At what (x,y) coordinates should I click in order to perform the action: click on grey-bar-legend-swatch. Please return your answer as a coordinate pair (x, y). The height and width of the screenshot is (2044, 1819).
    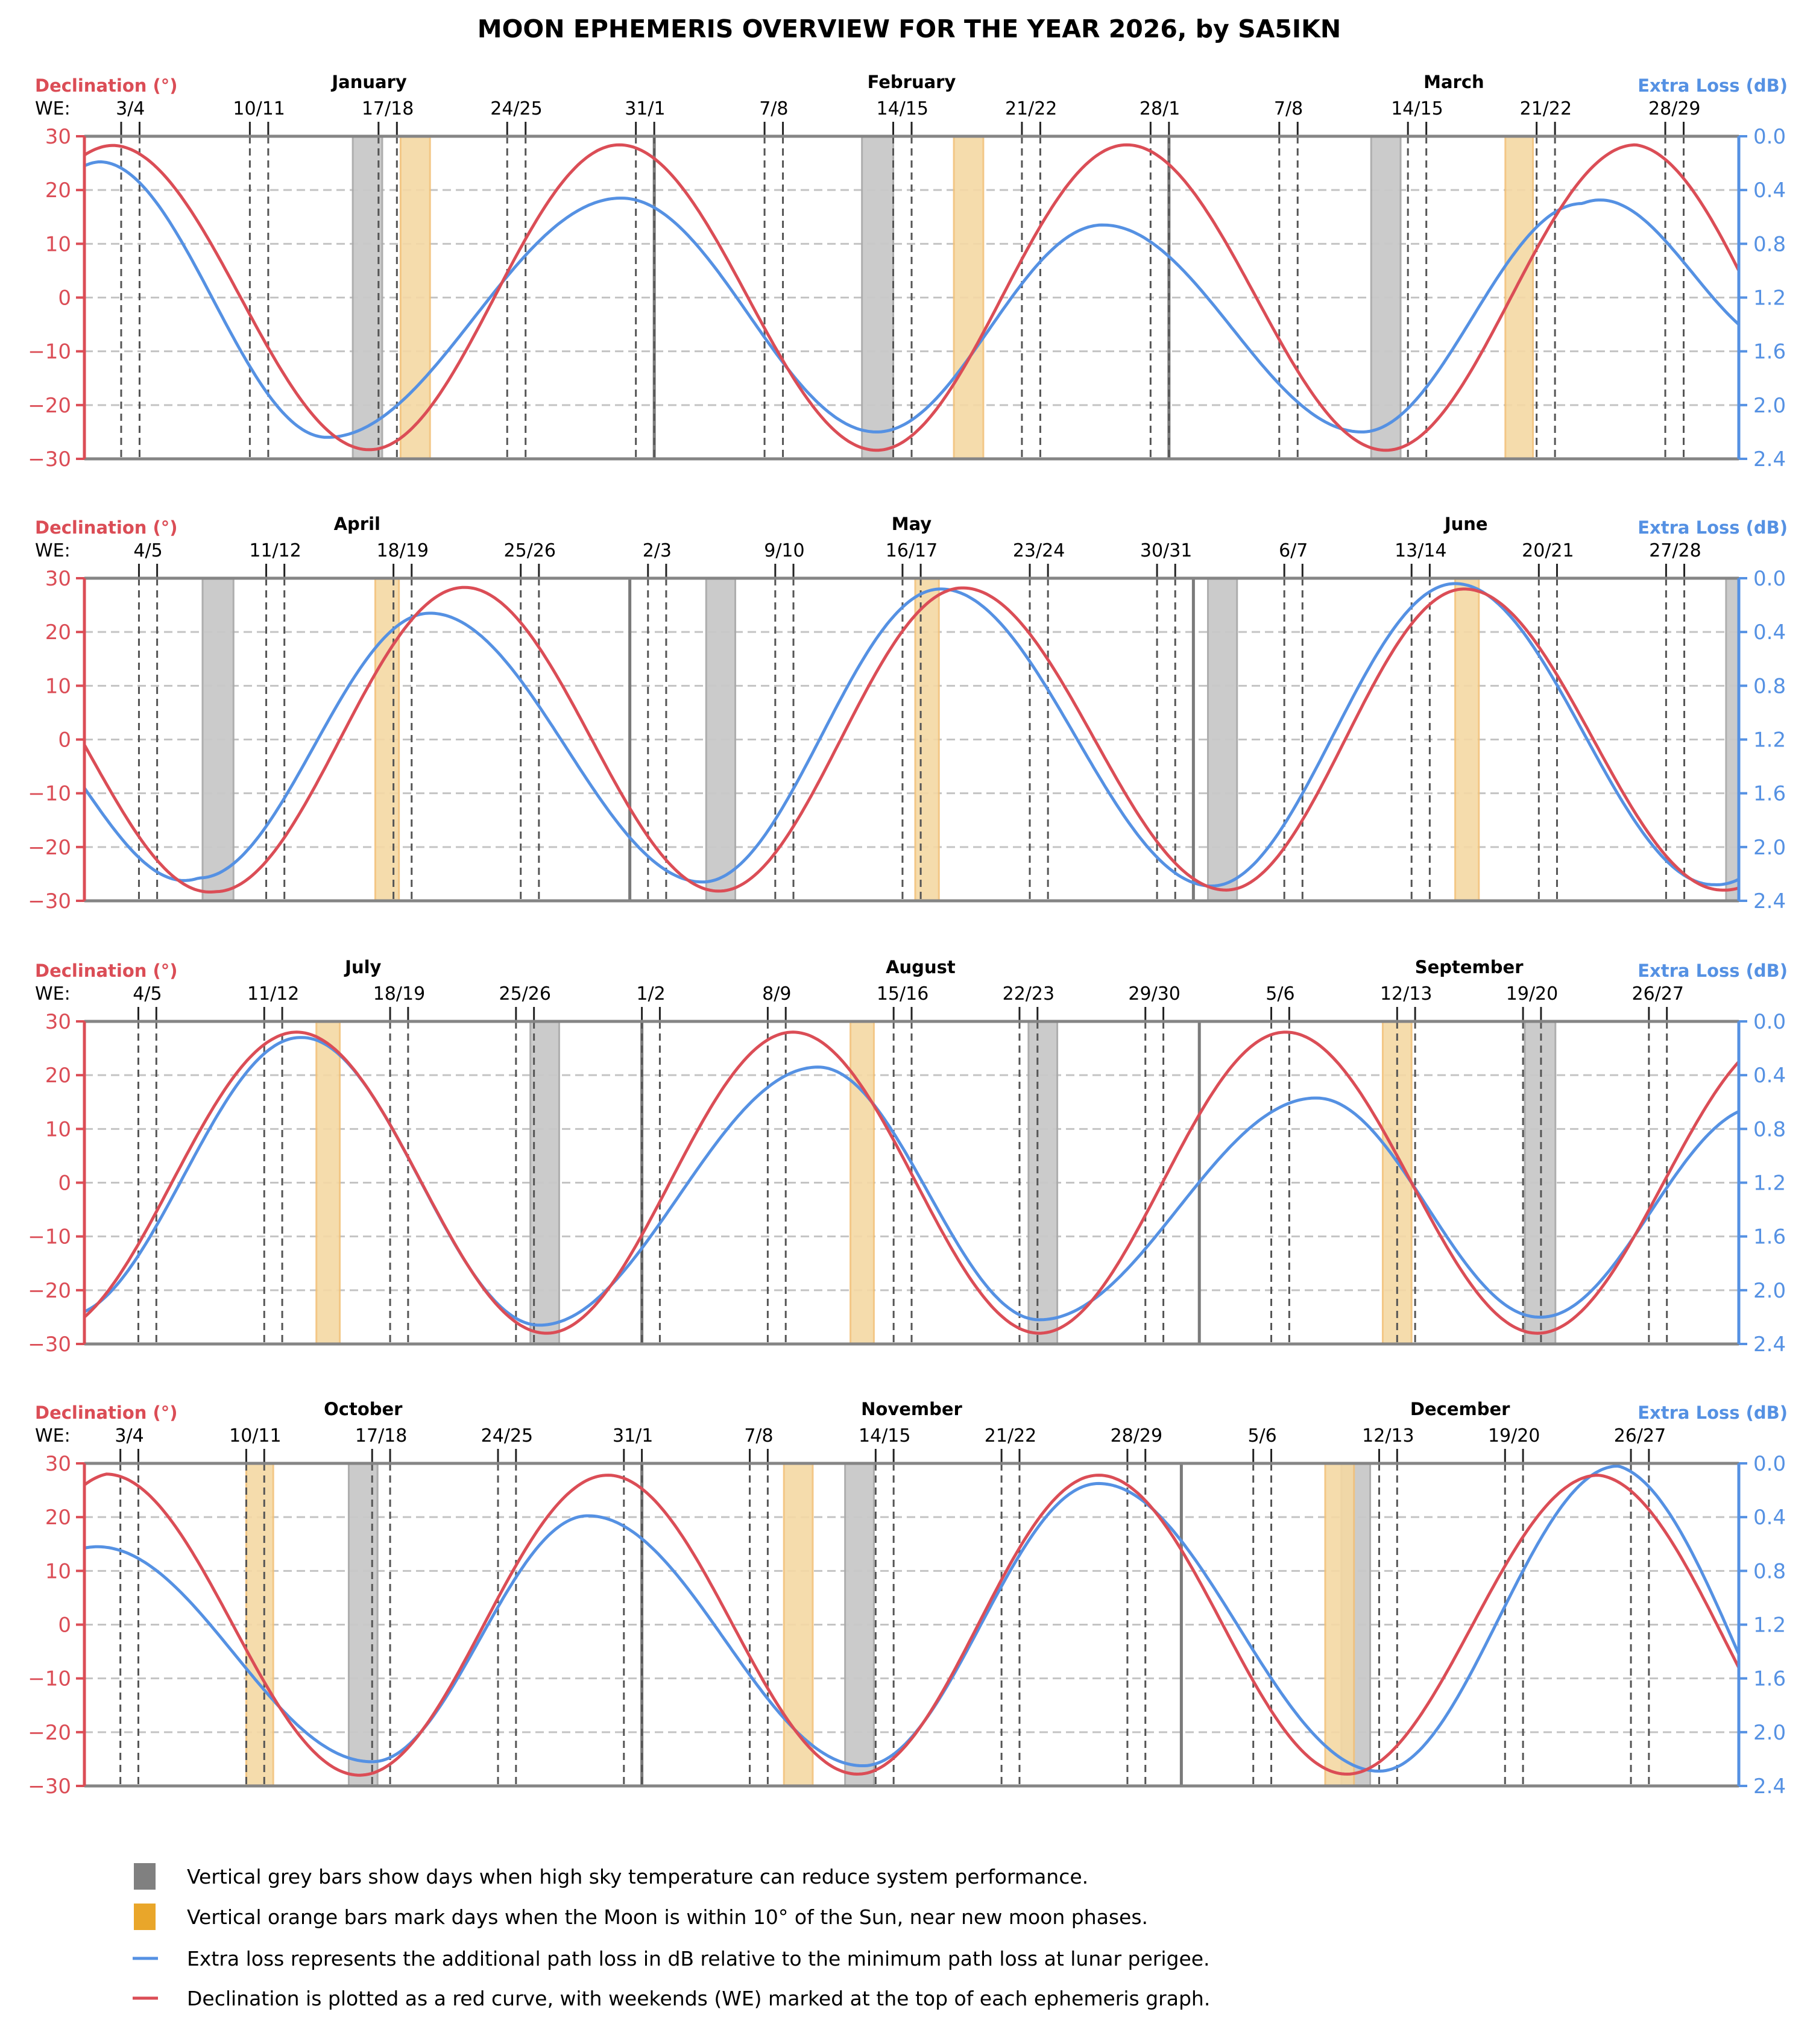
    Looking at the image, I should click on (145, 1876).